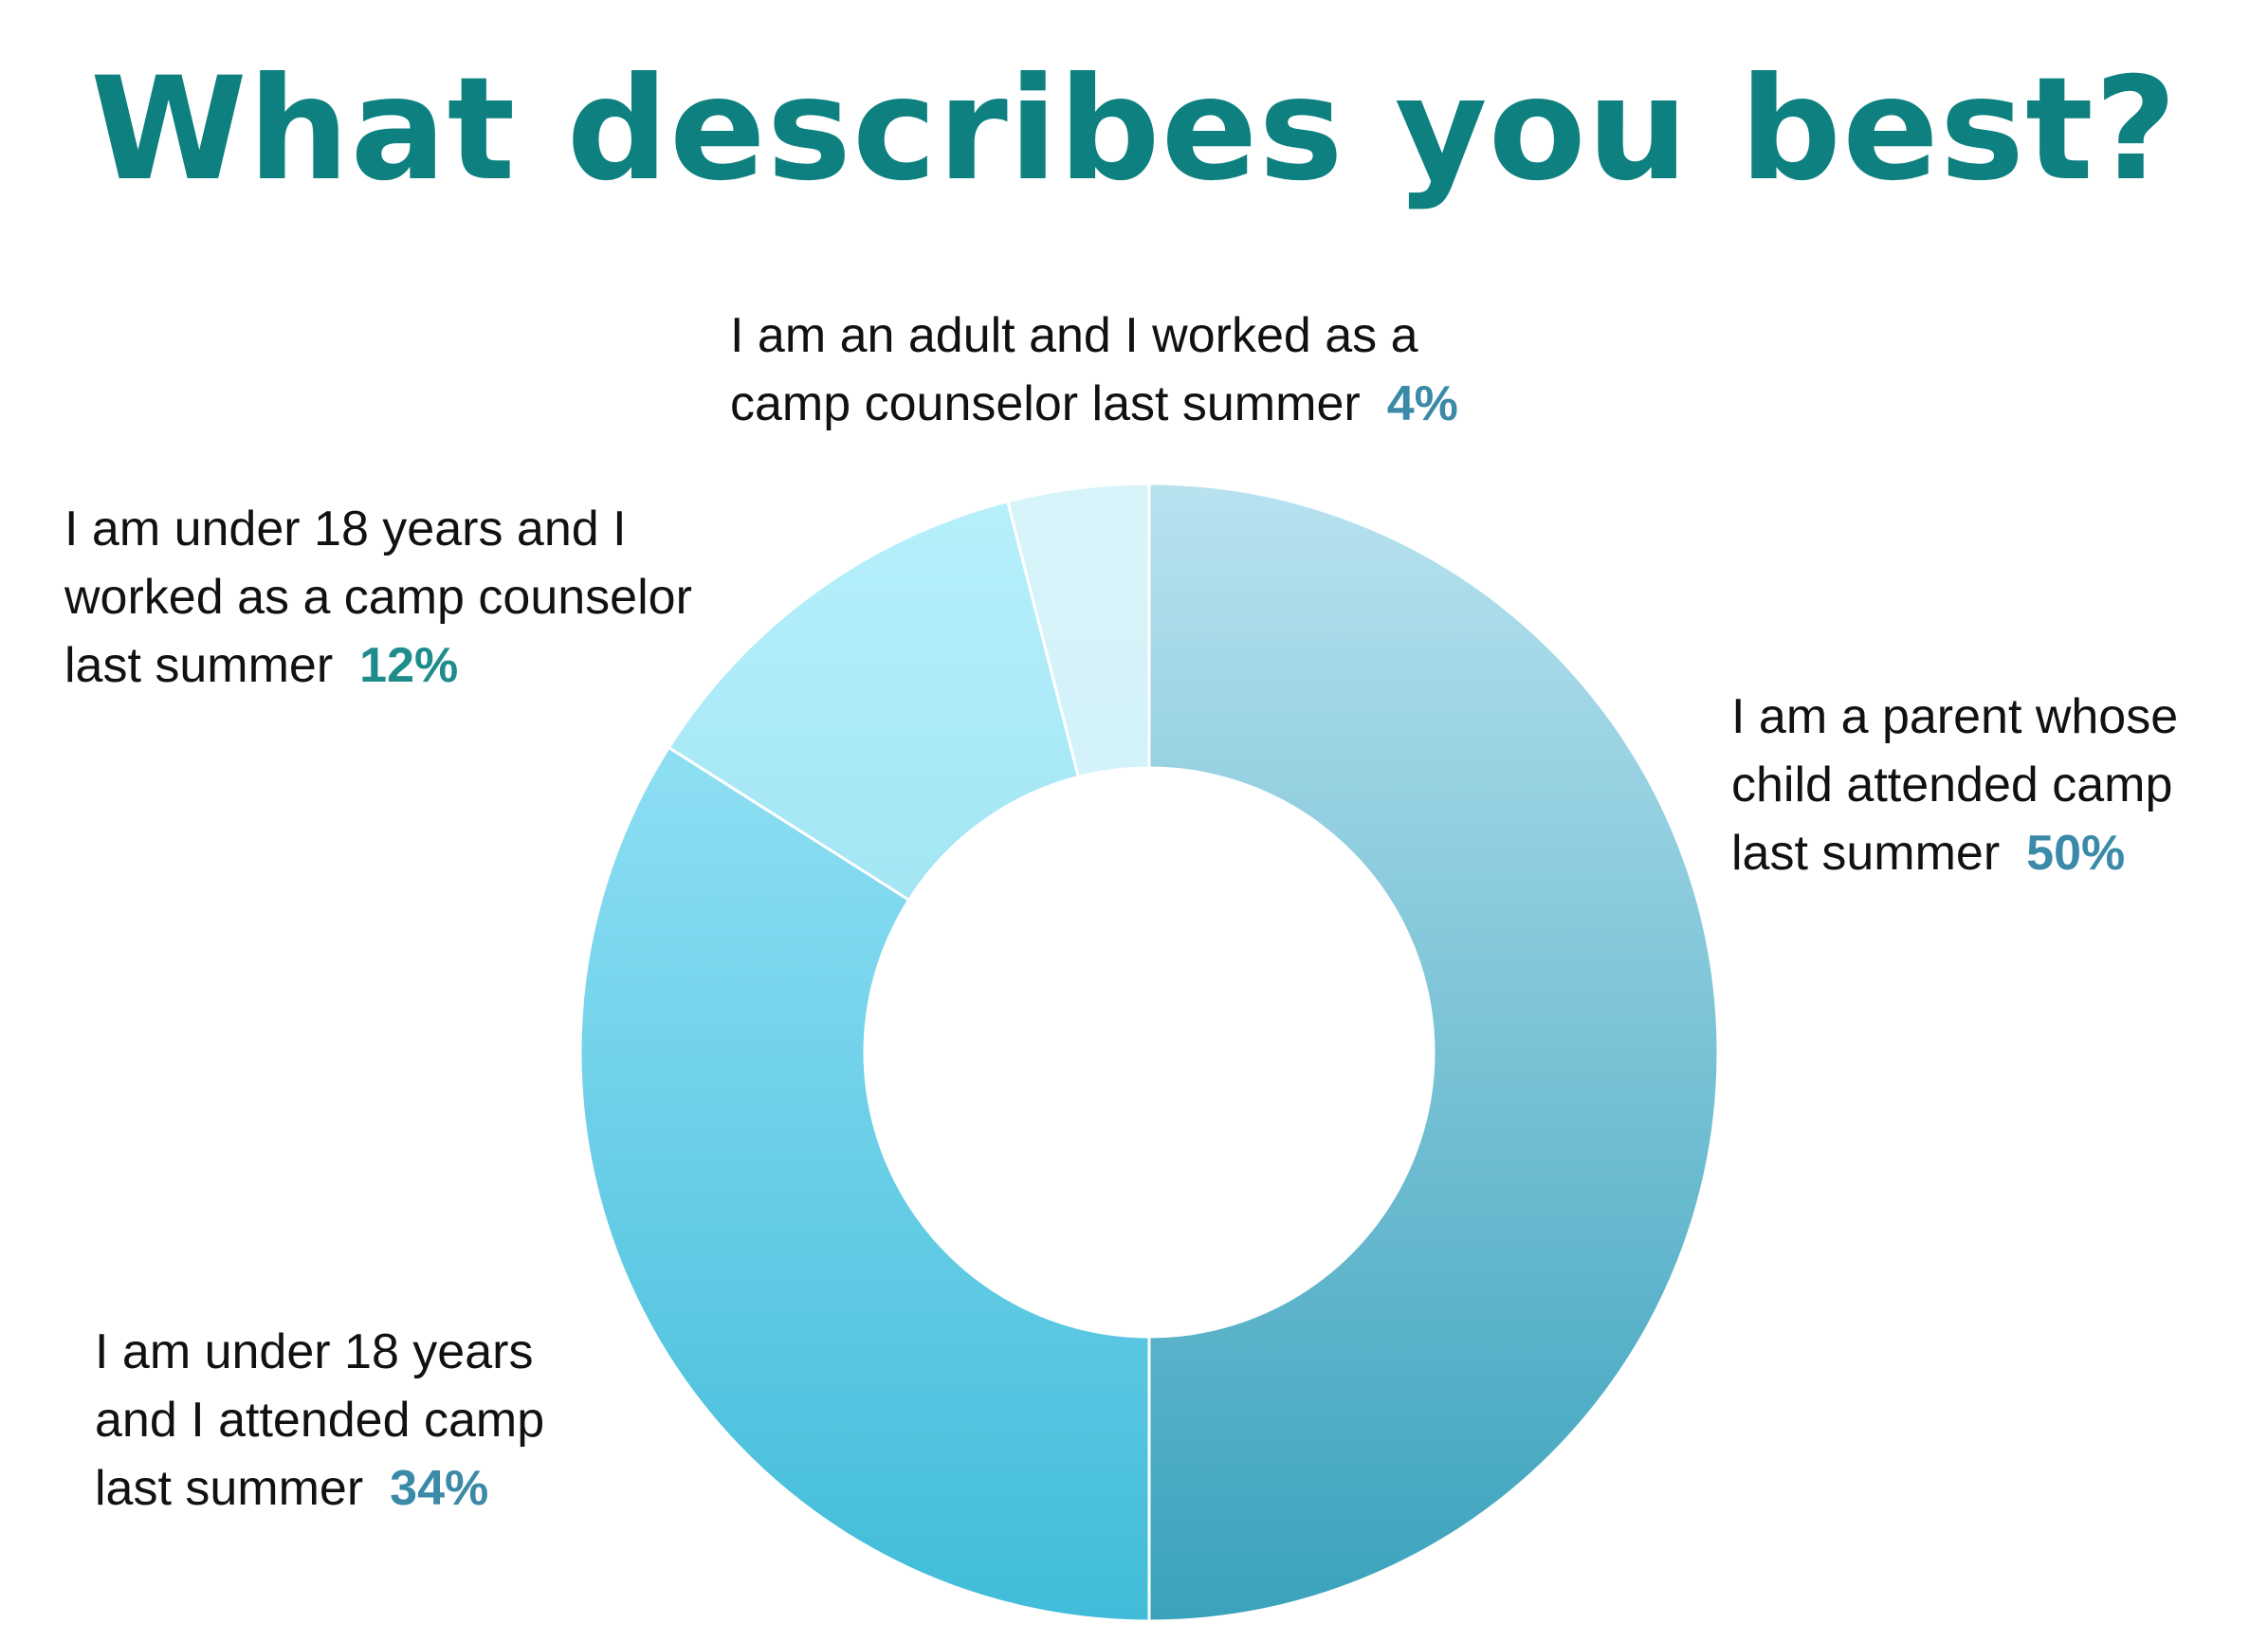  I want to click on slice-label-line: last summer 12%, so click(378, 666).